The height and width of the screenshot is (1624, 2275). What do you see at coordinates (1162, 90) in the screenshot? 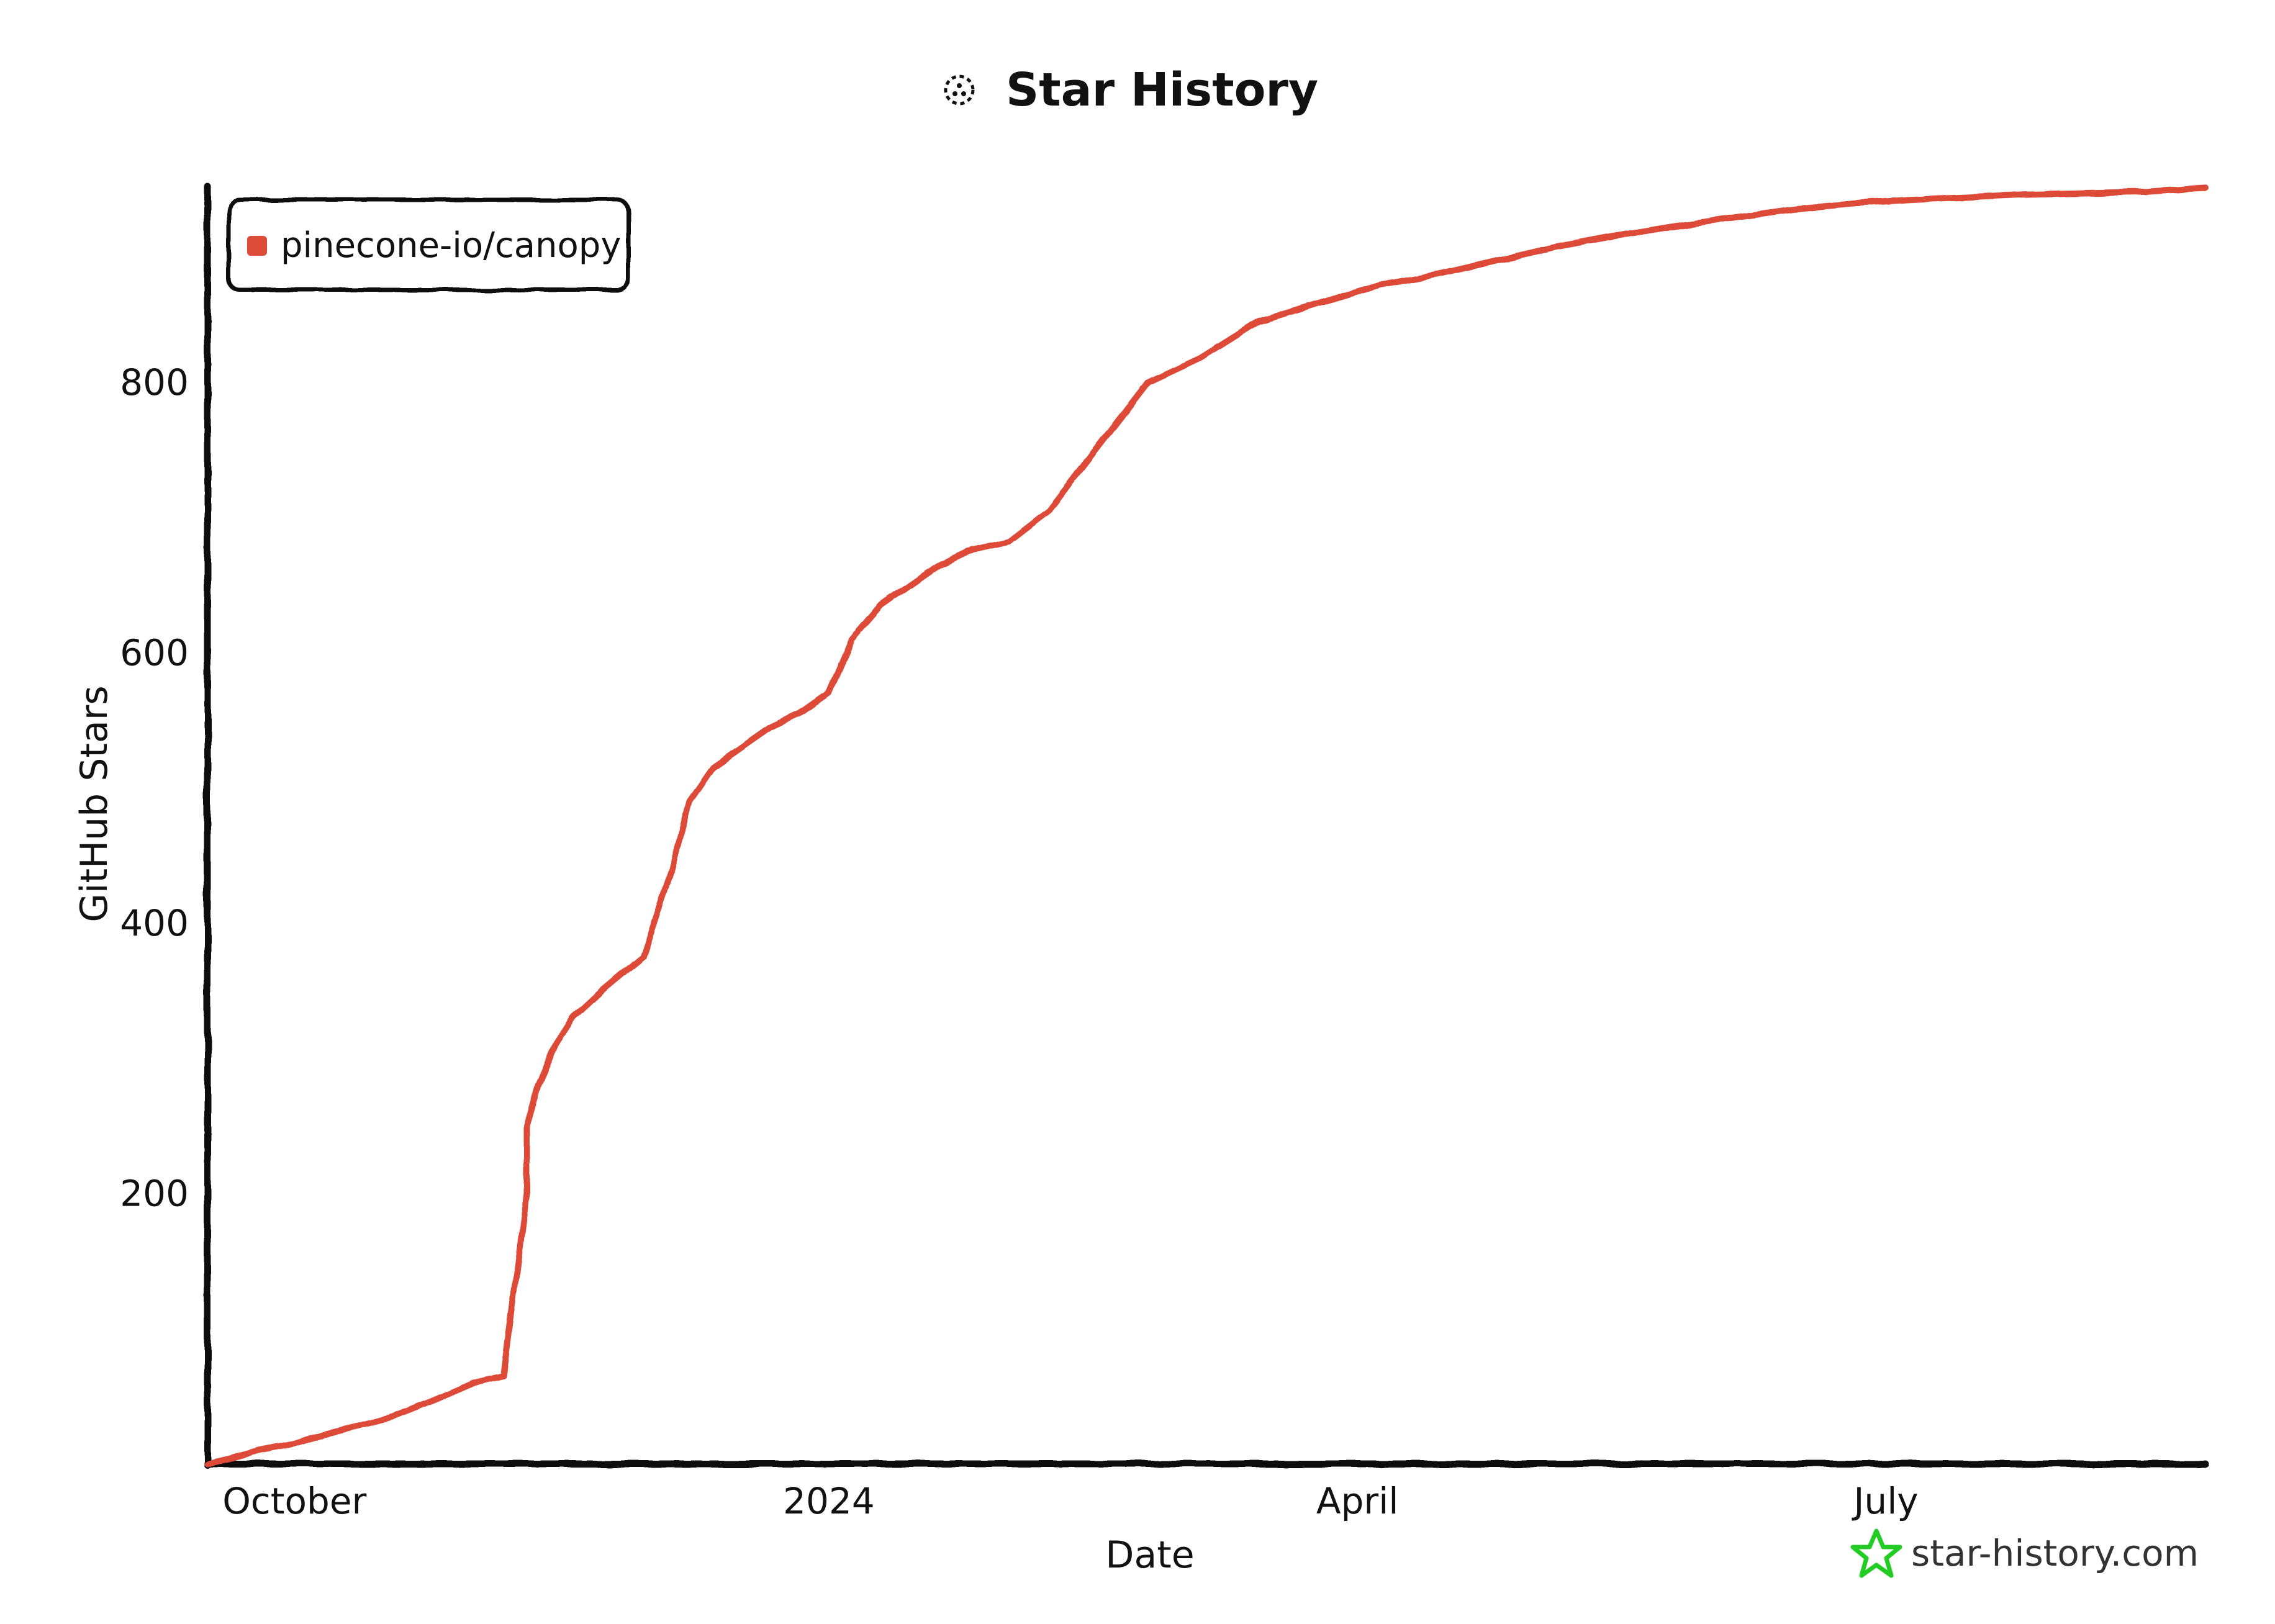
I see `chart-title: Star History` at bounding box center [1162, 90].